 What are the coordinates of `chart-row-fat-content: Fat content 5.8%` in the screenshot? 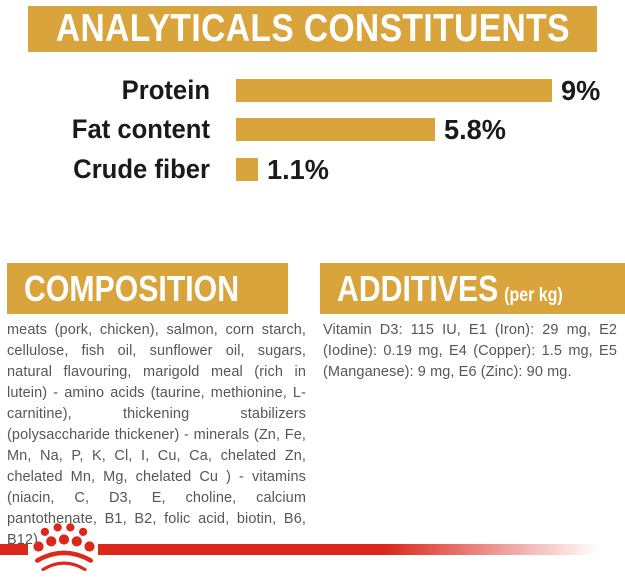 It's located at (312, 129).